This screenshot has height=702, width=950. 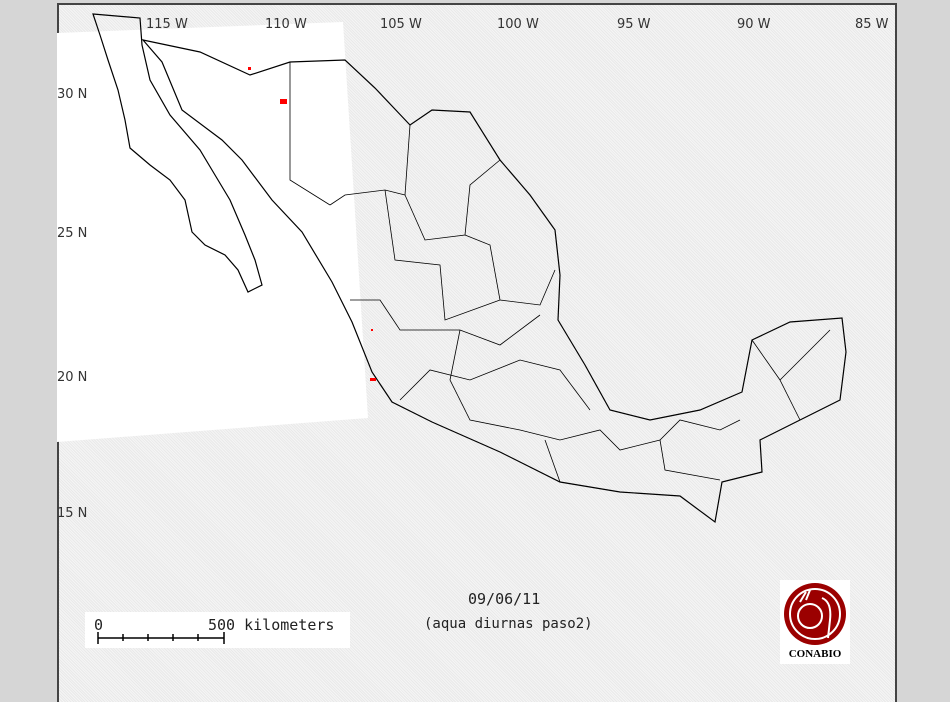 What do you see at coordinates (815, 614) in the screenshot?
I see `conabio-emblem-icon` at bounding box center [815, 614].